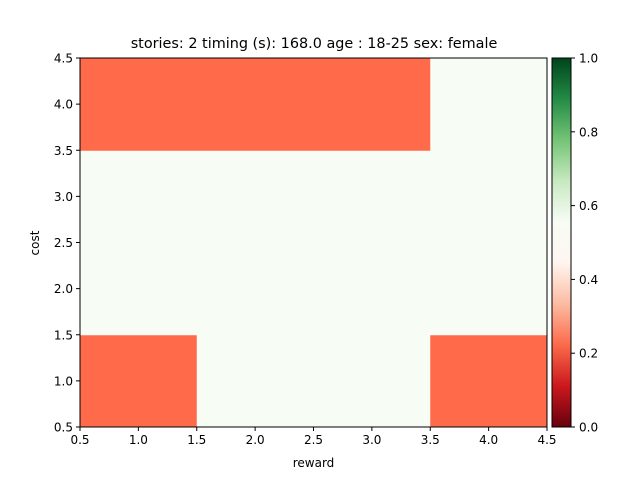  What do you see at coordinates (139, 104) in the screenshot?
I see `heatmap-cell-r4-c1` at bounding box center [139, 104].